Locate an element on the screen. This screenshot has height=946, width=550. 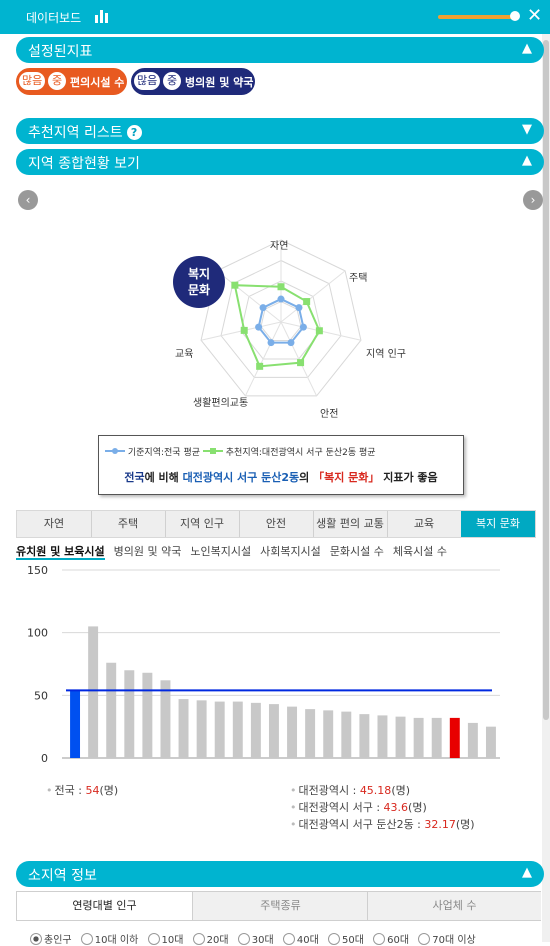
tab-transport: 생활 편의 교통 is located at coordinates (350, 524).